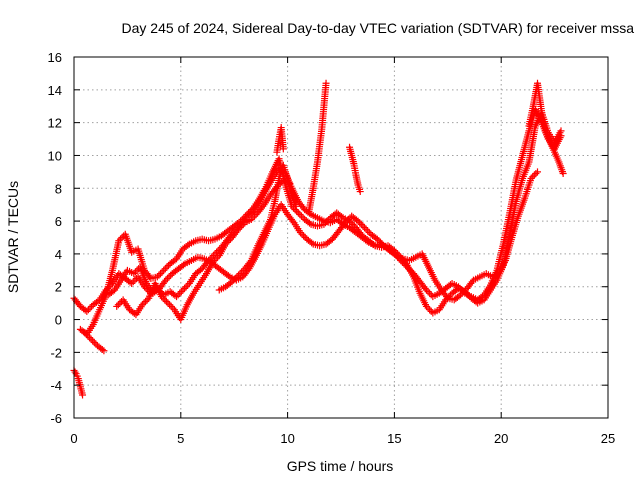  Describe the element at coordinates (78, 382) in the screenshot. I see `series-satellite-track-I` at that location.